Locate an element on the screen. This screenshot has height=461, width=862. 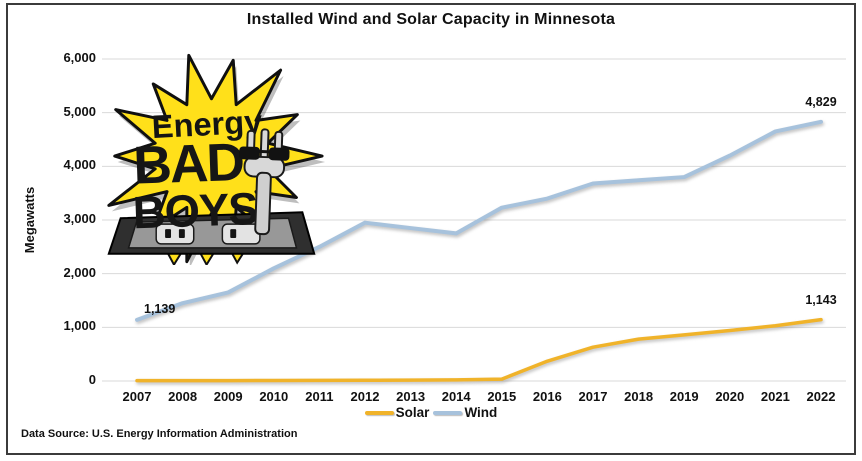
logo-word-energy: Energy is located at coordinates (207, 124).